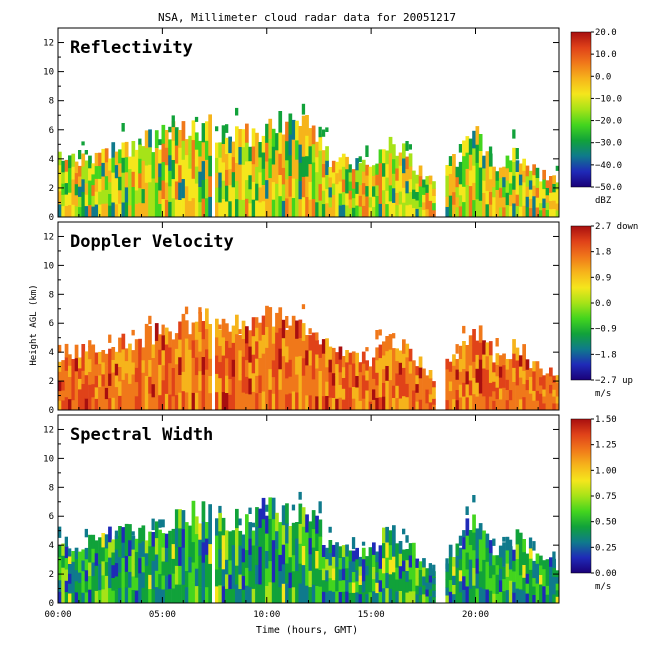 The height and width of the screenshot is (650, 650). I want to click on y-tick-label: 2, so click(51, 189).